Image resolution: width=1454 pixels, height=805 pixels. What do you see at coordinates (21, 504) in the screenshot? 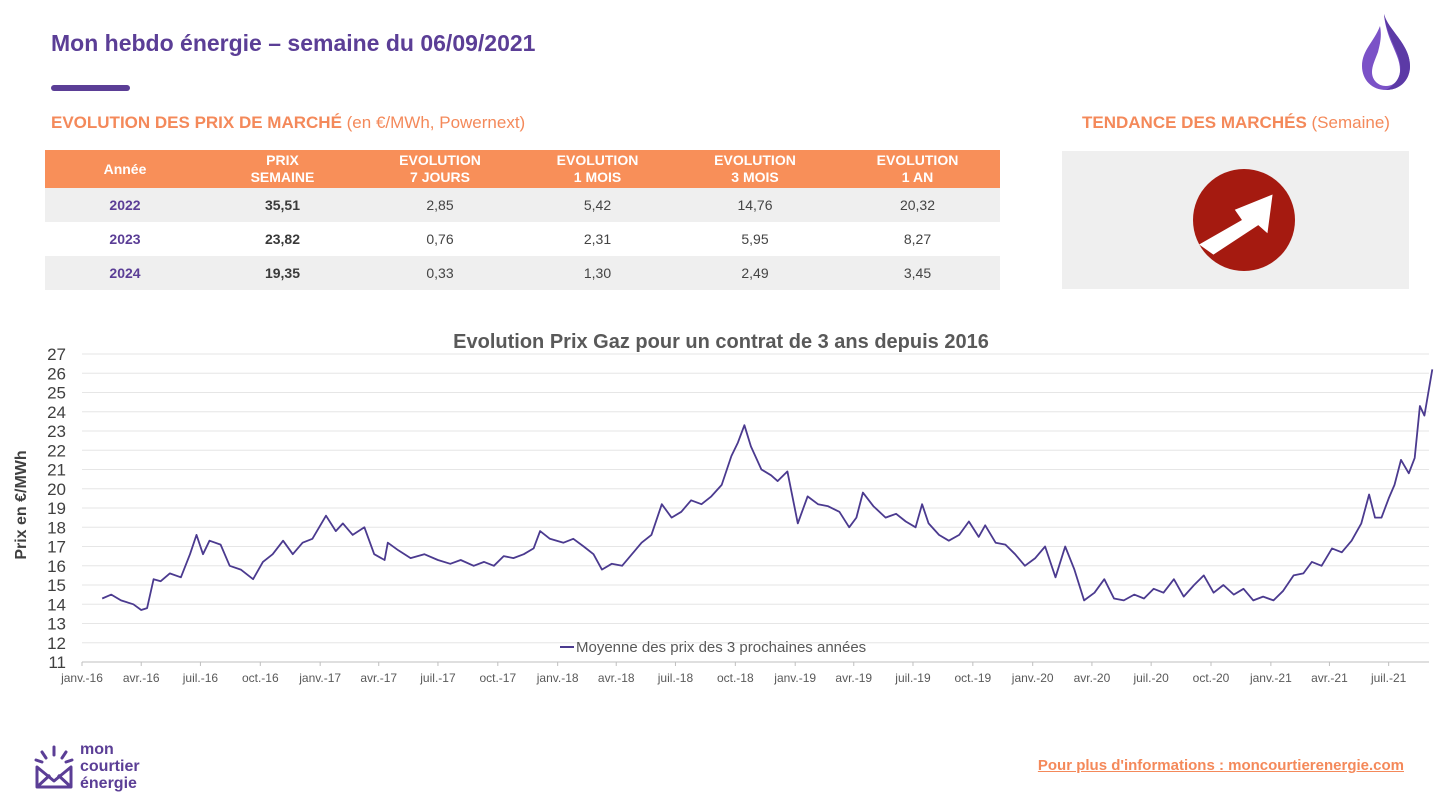
I see `y-axis-label: Prix en €/MWh` at bounding box center [21, 504].